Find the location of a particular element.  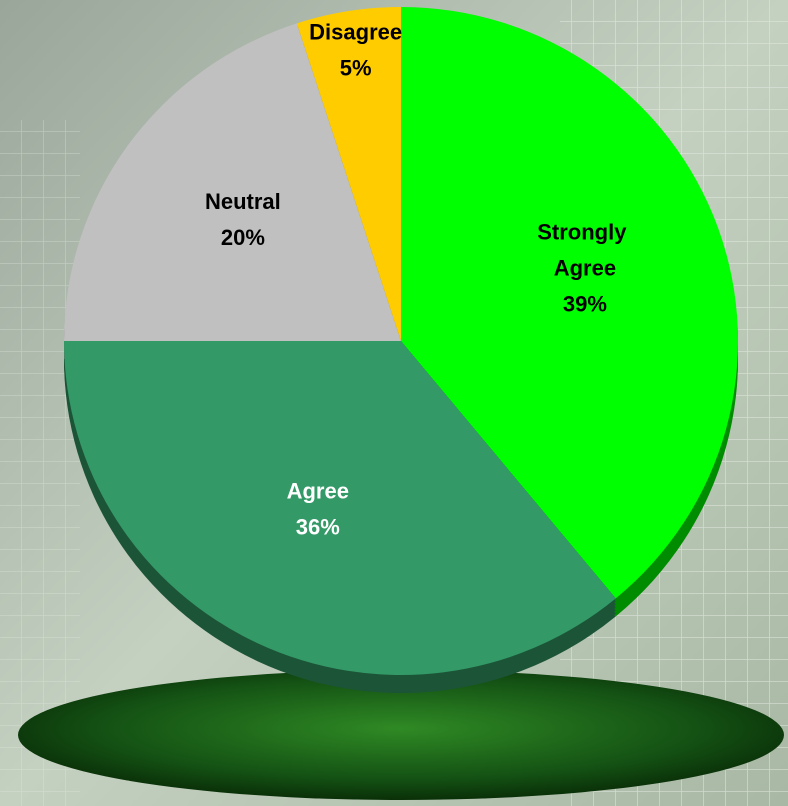

slice-label: Disagree is located at coordinates (355, 31).